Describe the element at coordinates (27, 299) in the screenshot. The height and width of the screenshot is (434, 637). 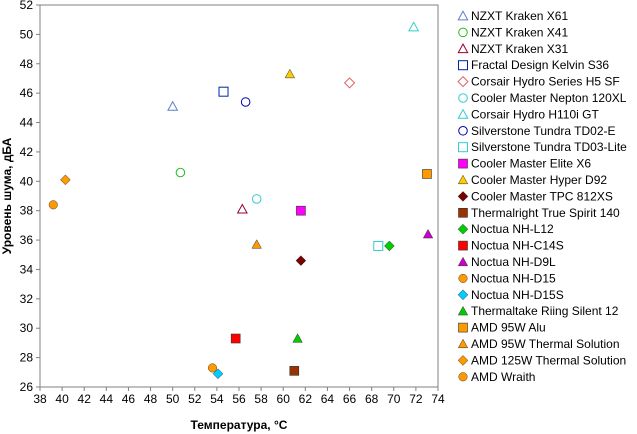
I see `y-tick-label: 32` at that location.